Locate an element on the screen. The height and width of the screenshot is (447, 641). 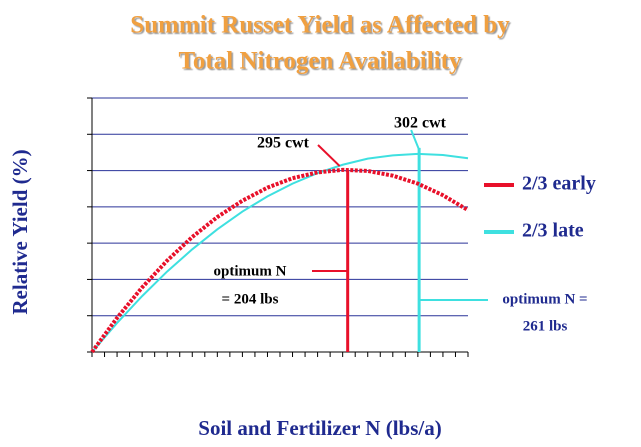
annotation: optimum N is located at coordinates (250, 271).